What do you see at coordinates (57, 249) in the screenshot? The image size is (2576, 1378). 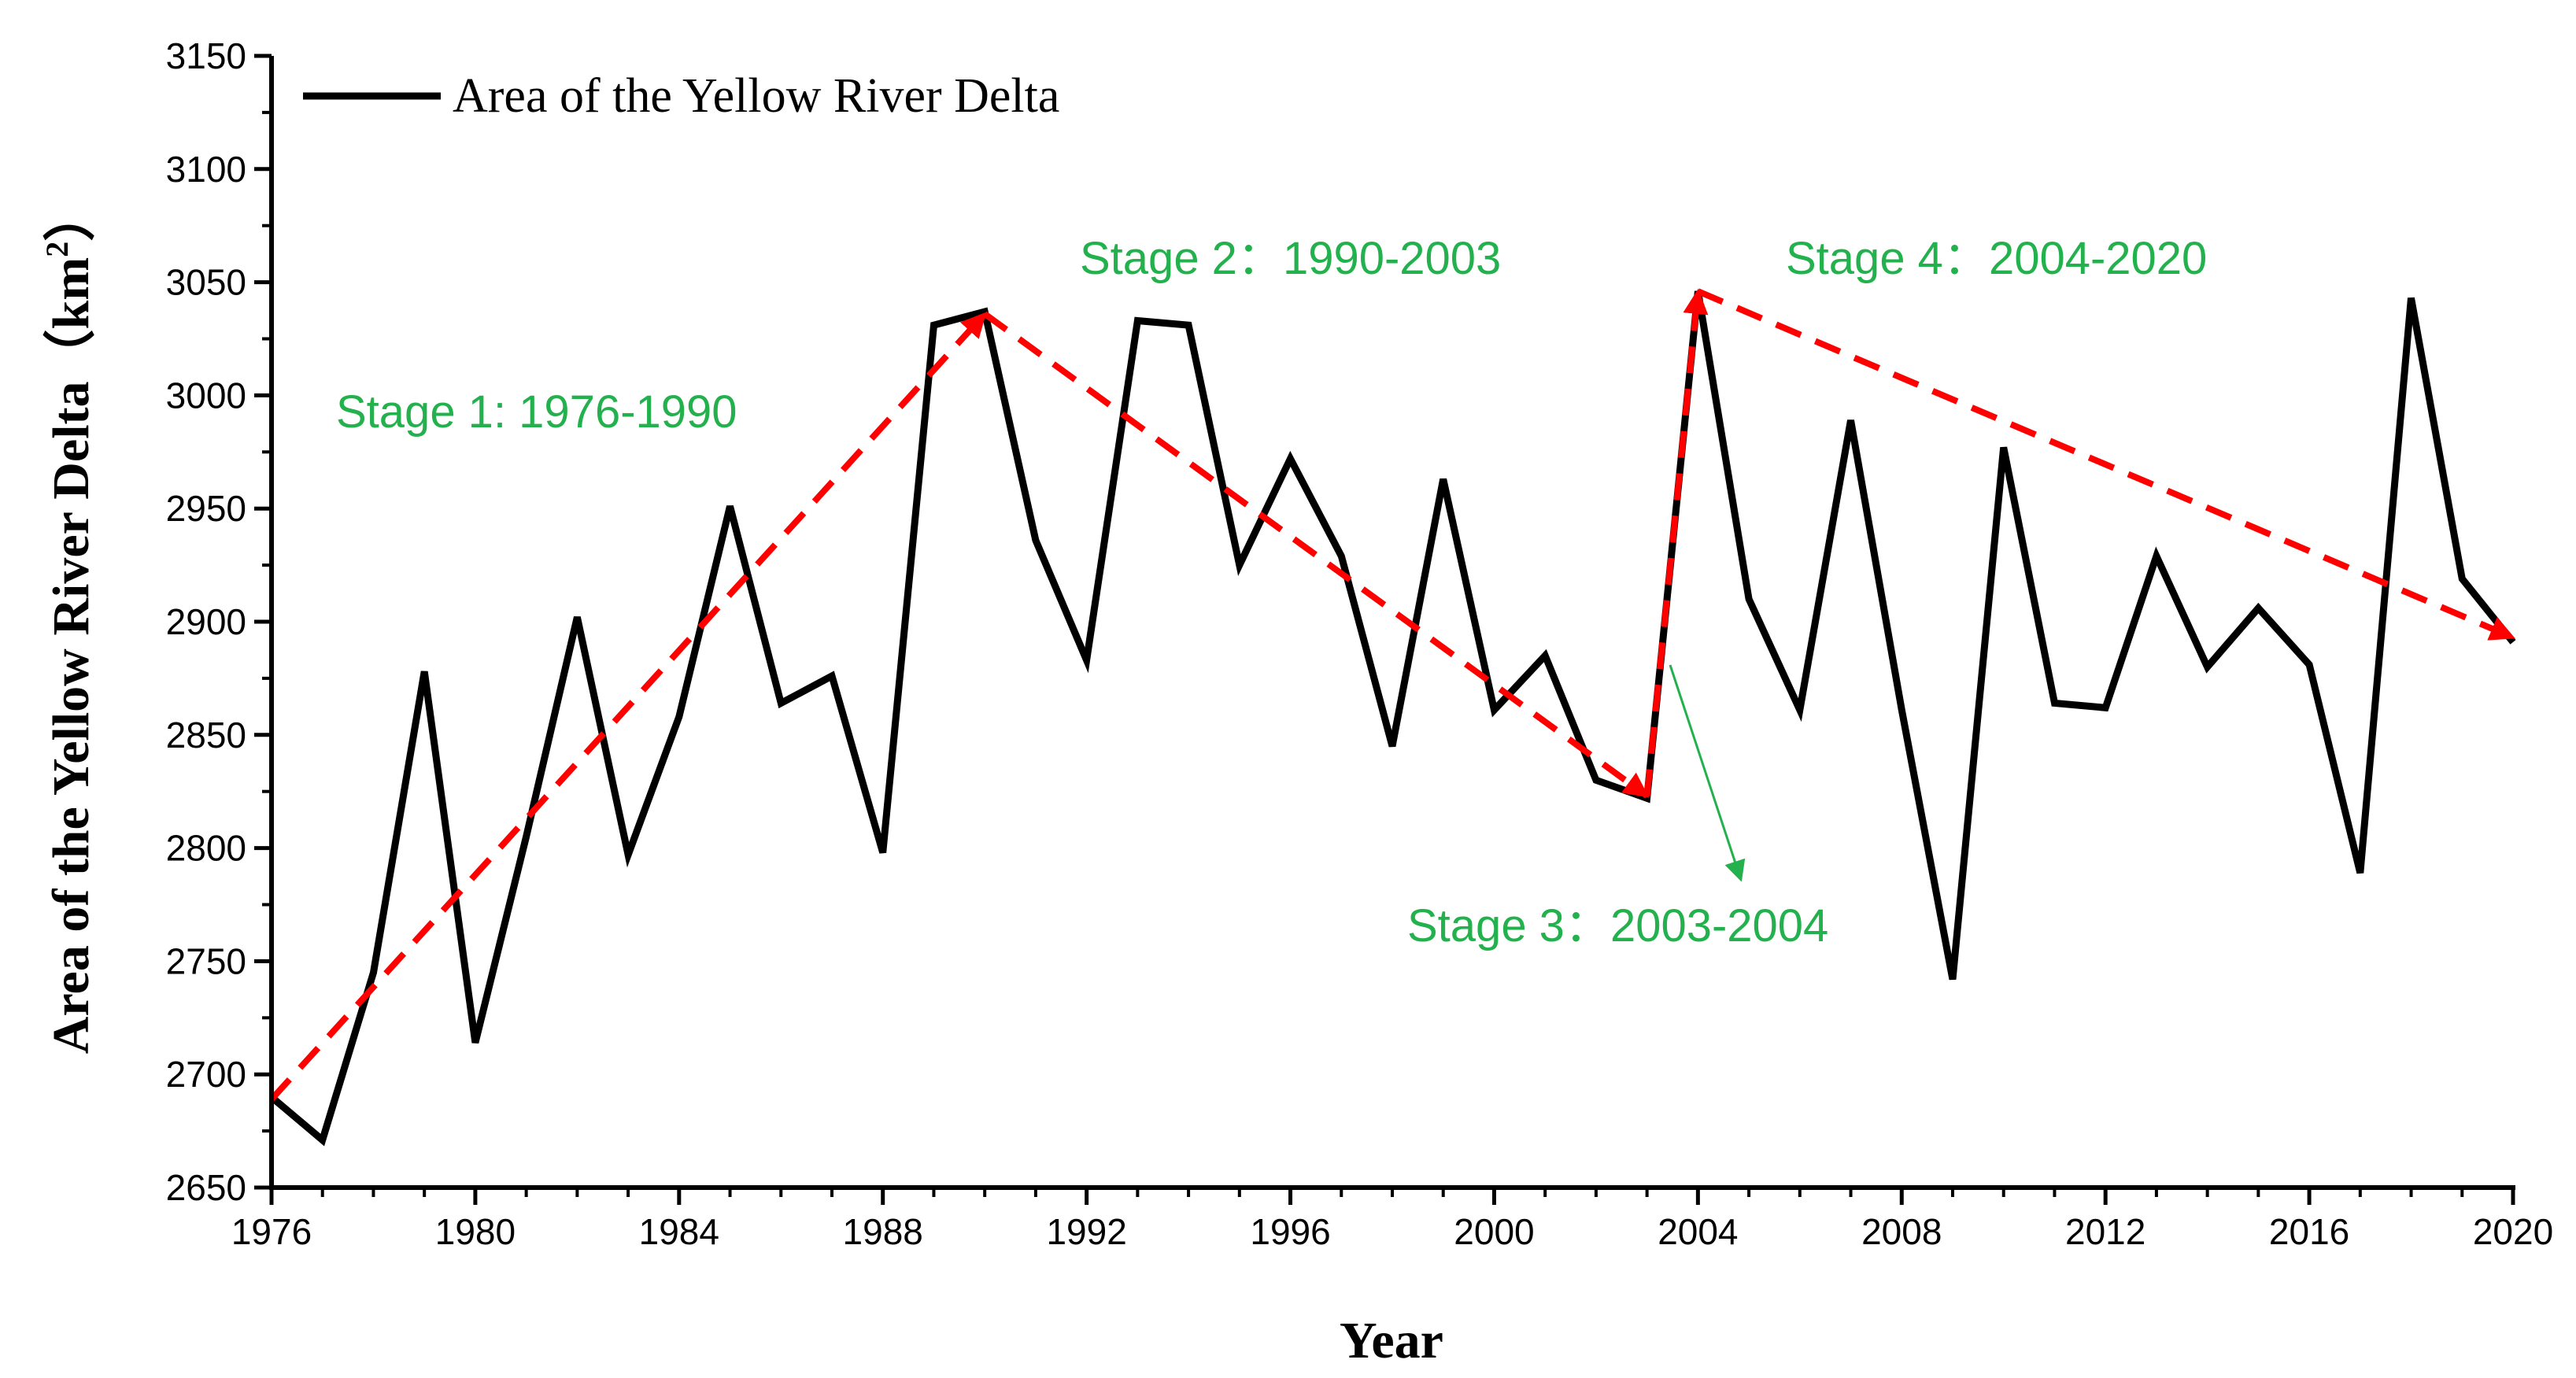 I see `y-axis-title-sup: 2` at bounding box center [57, 249].